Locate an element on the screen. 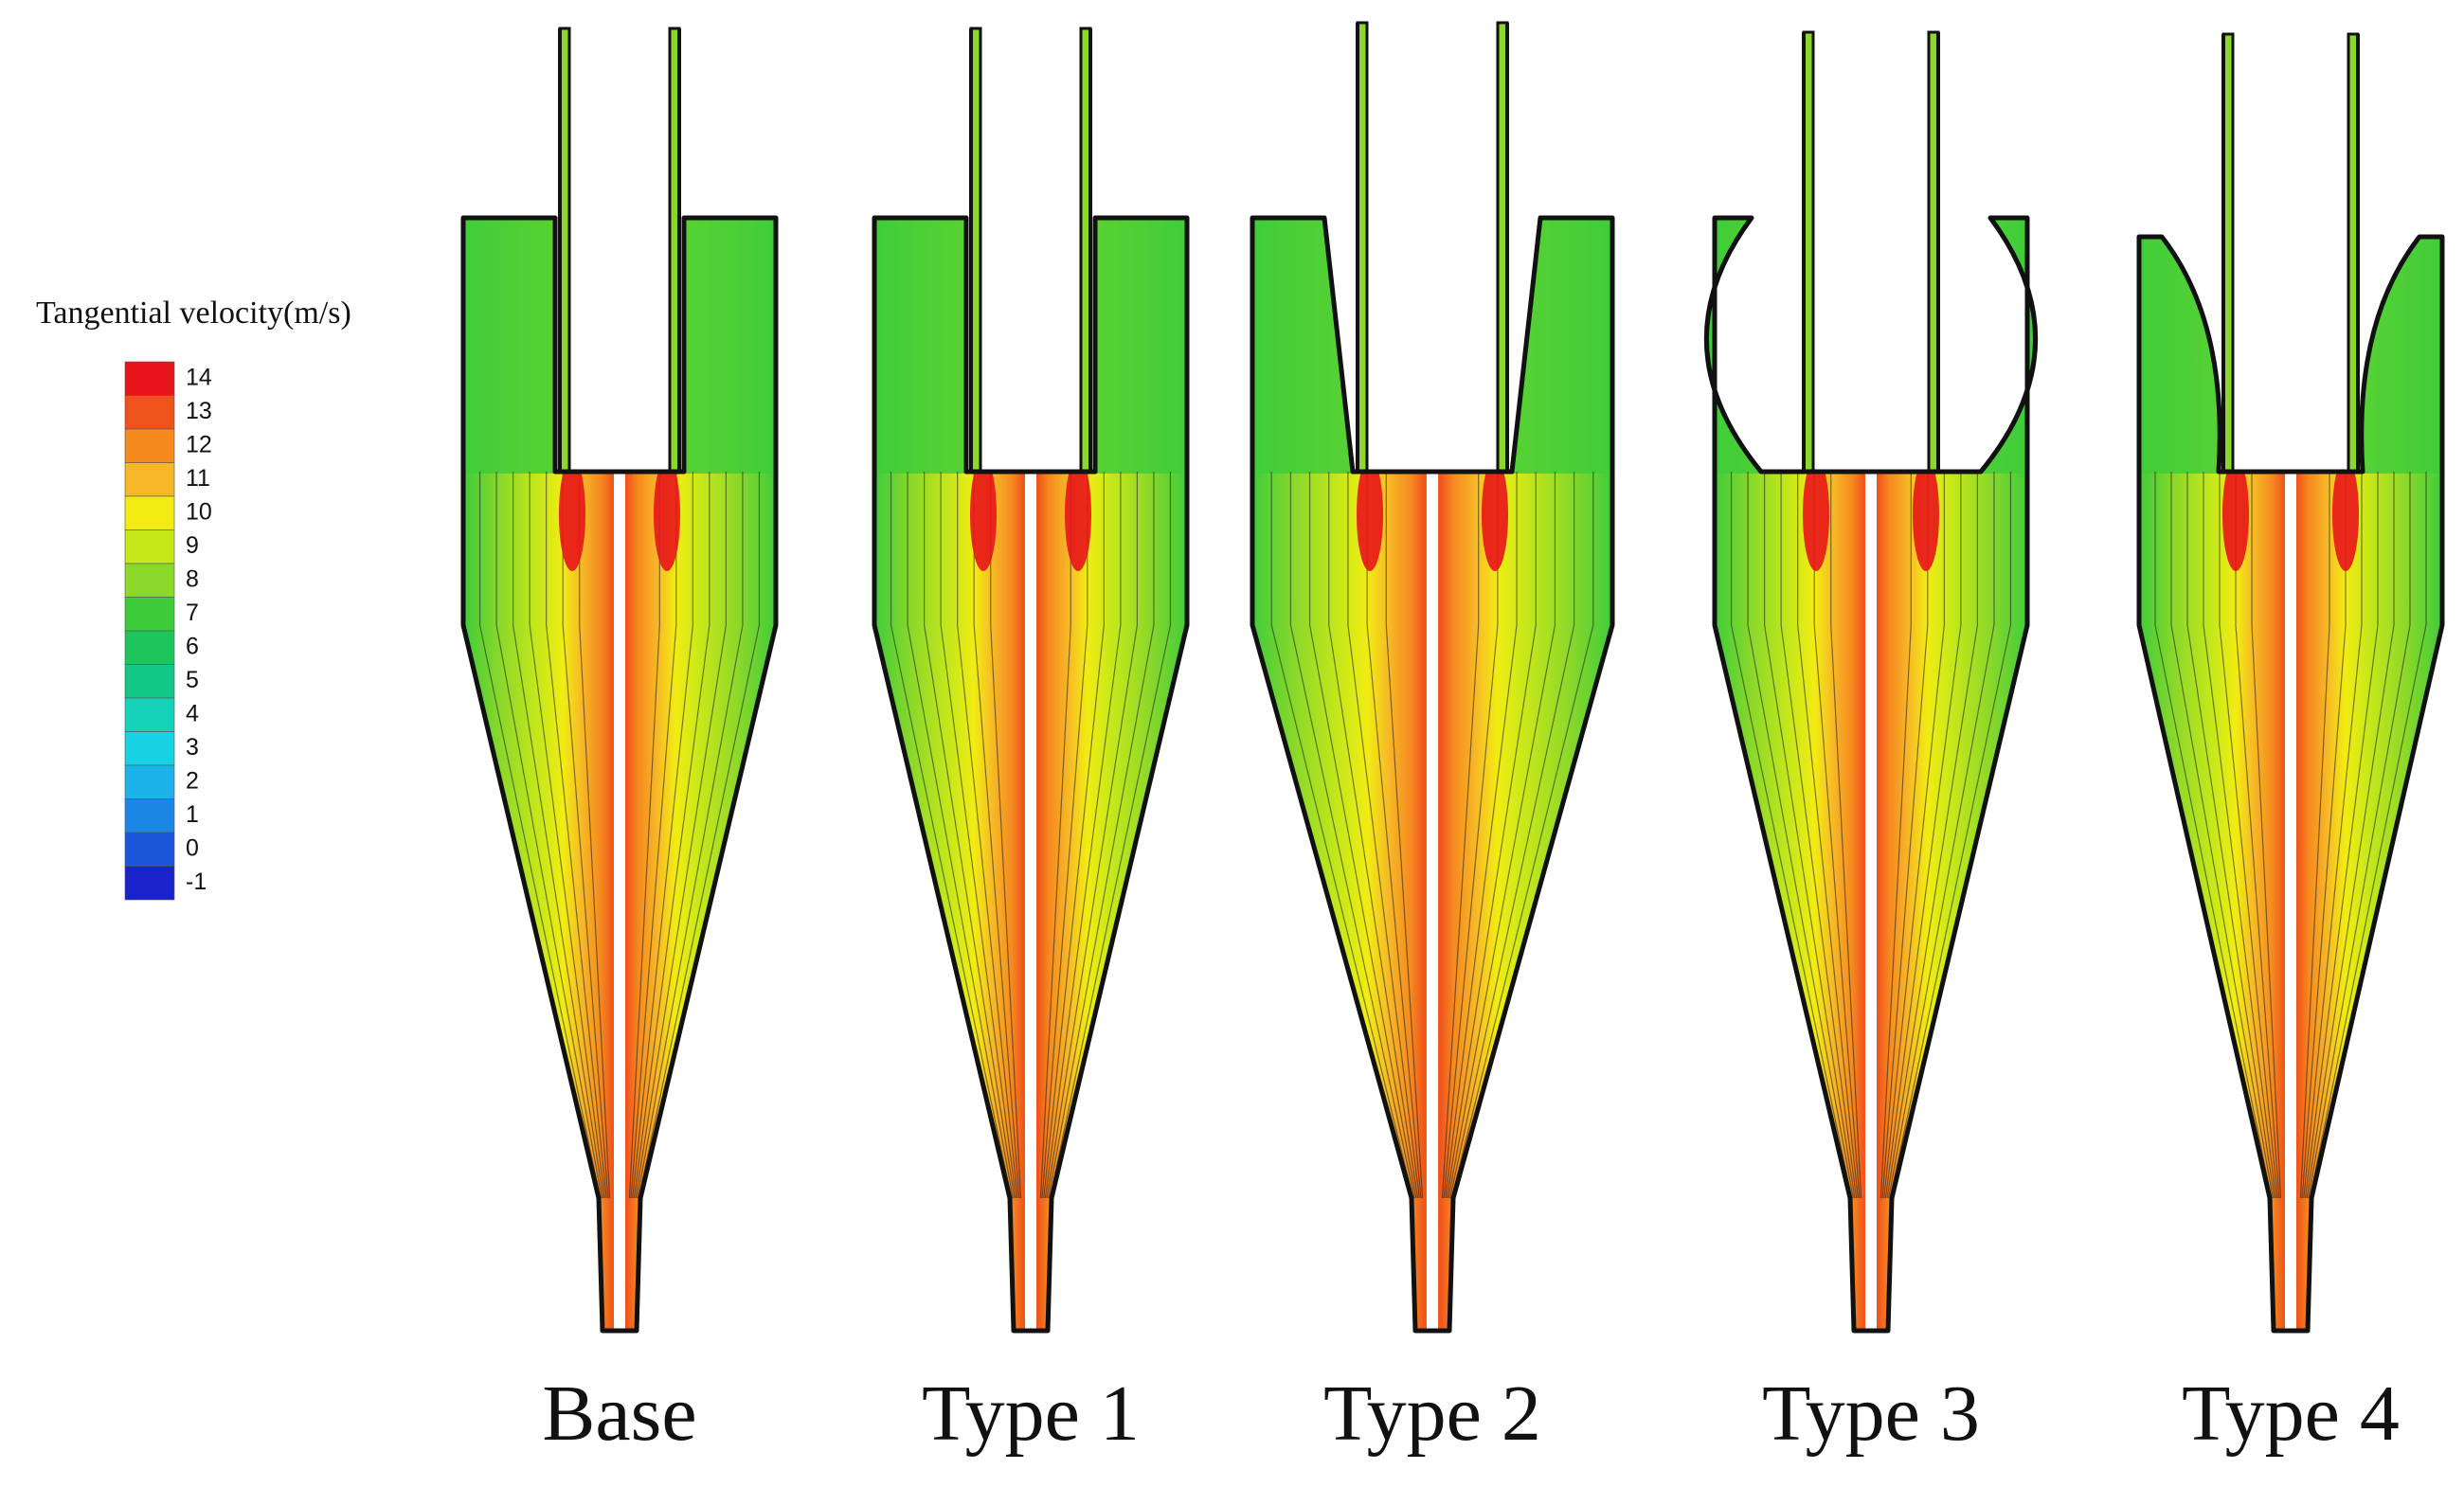 This screenshot has width=2464, height=1505. legend-label-10: 10 is located at coordinates (199, 512).